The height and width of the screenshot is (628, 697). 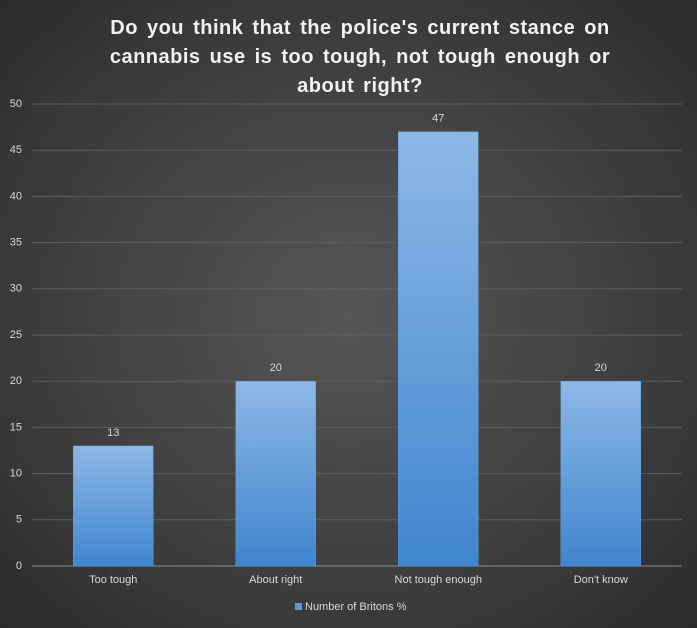 I want to click on y-tick-label: 15, so click(x=16, y=427).